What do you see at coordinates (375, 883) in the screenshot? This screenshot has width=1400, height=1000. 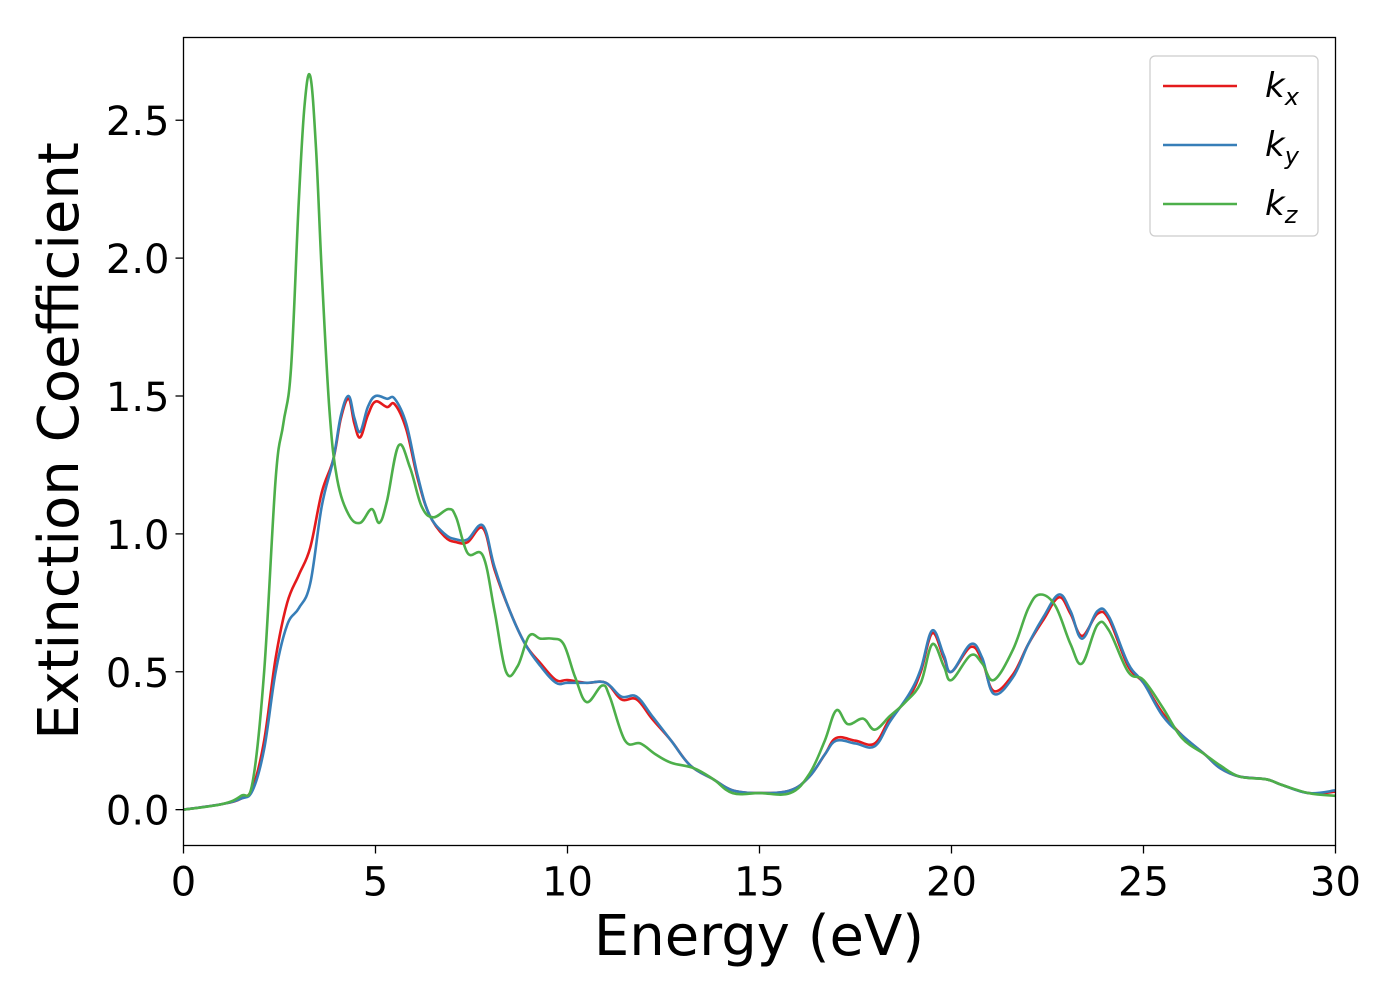 I see `x-tick-label: 5` at bounding box center [375, 883].